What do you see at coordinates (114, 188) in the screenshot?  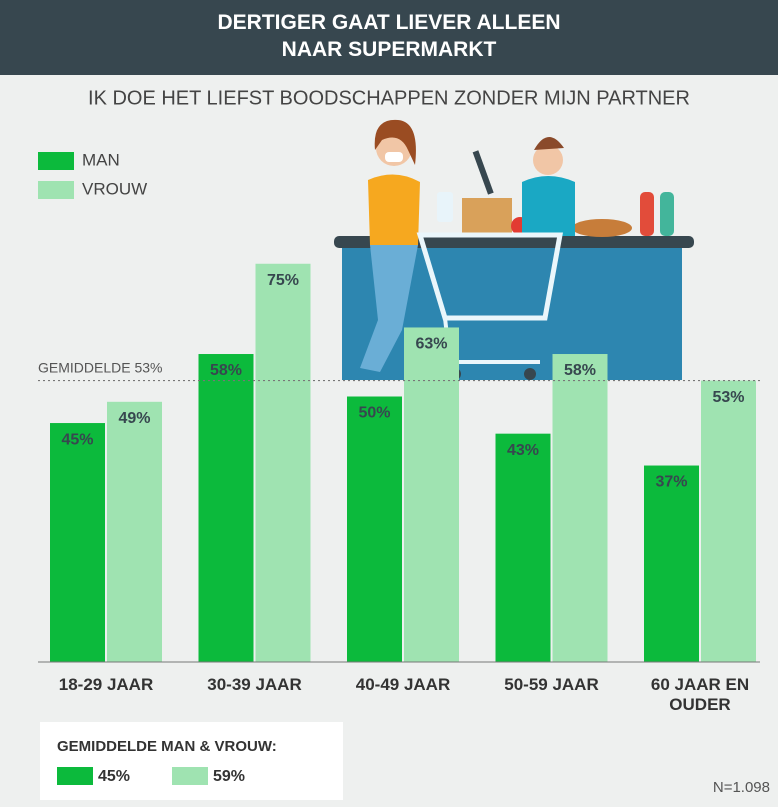 I see `legend-label: VROUW` at bounding box center [114, 188].